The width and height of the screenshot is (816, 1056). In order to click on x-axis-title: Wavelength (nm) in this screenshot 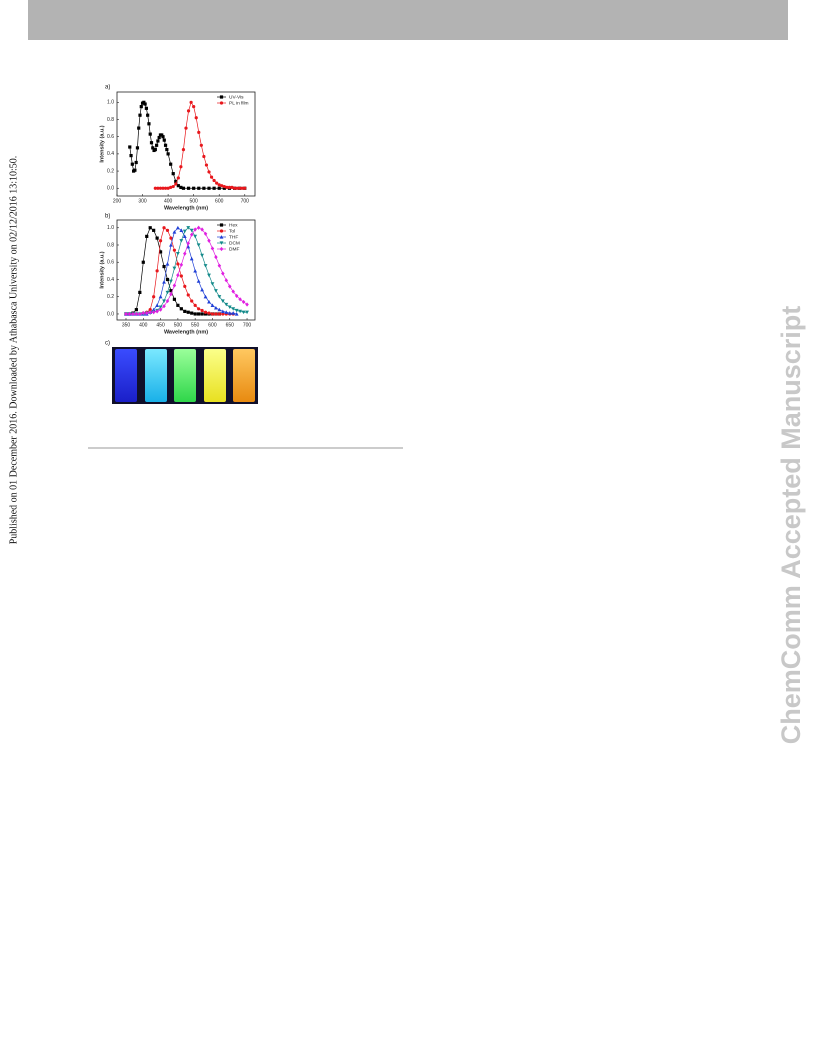, I will do `click(186, 332)`.